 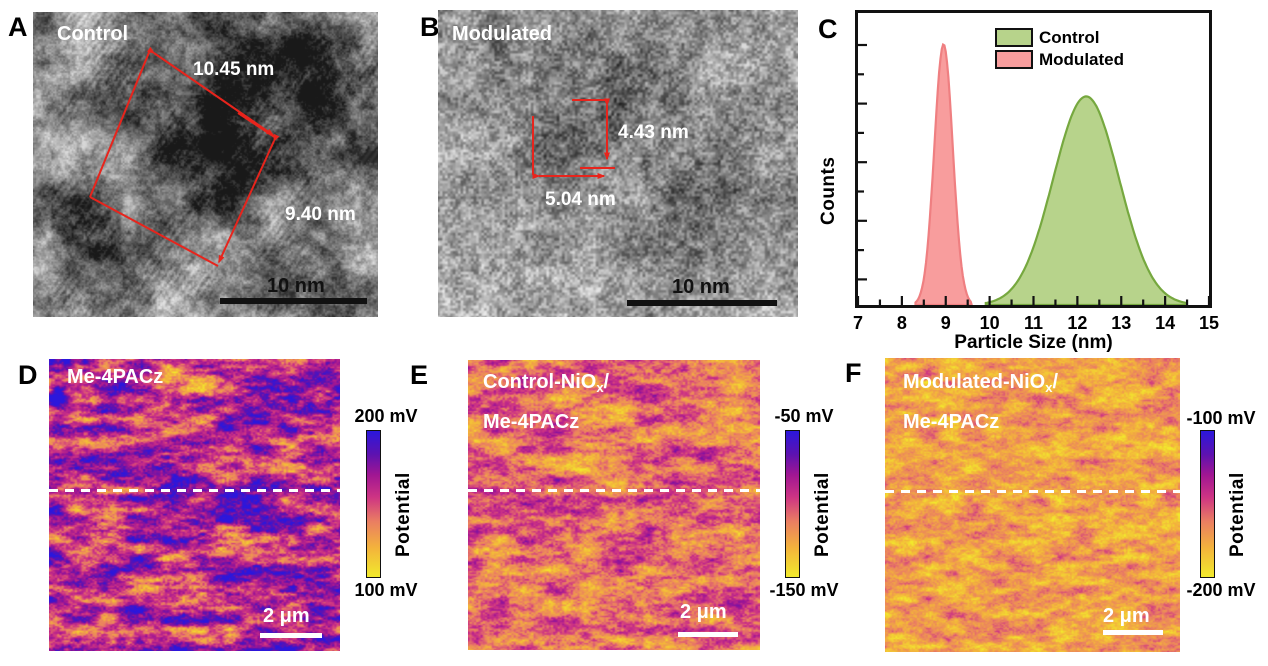 I want to click on panel-label-c: C, so click(x=828, y=29).